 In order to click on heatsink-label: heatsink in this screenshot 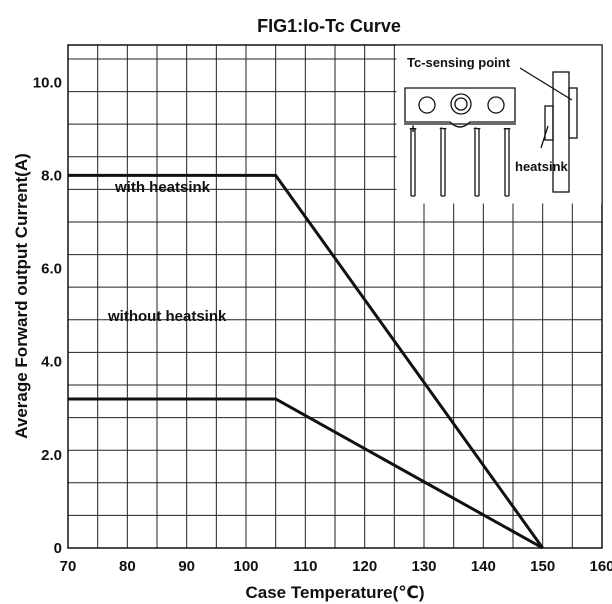, I will do `click(542, 166)`.